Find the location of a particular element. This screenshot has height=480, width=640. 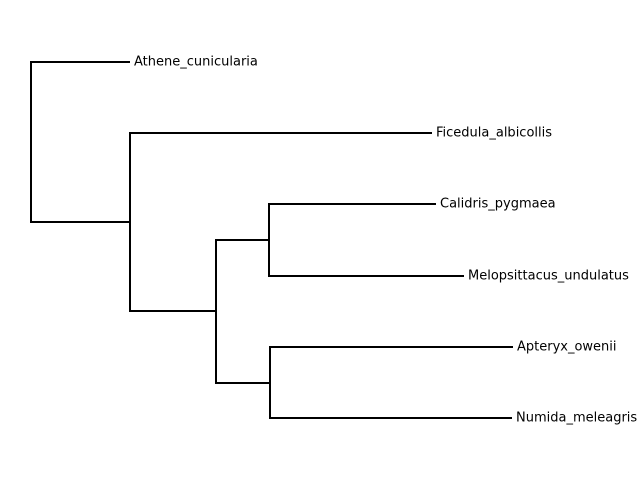

leaf-label-numida-meleagris: Numida_meleagris is located at coordinates (576, 418).